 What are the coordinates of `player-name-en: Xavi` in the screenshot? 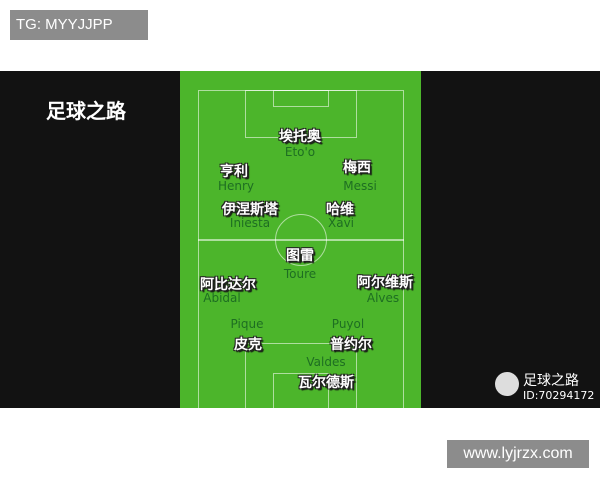 It's located at (341, 223).